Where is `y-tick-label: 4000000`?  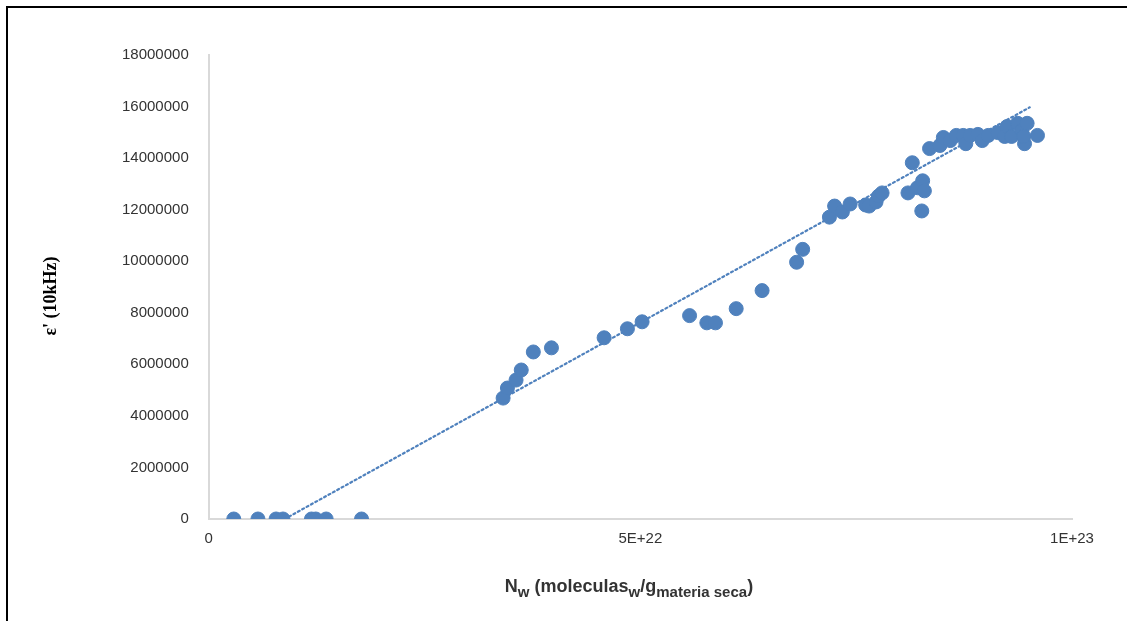 y-tick-label: 4000000 is located at coordinates (159, 415).